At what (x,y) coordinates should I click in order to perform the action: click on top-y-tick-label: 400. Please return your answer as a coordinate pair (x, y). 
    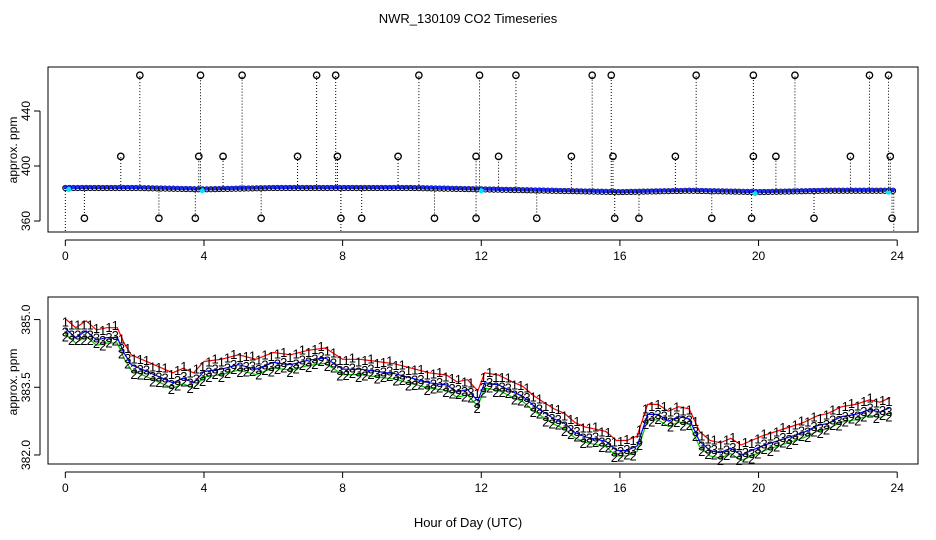
    Looking at the image, I should click on (26, 166).